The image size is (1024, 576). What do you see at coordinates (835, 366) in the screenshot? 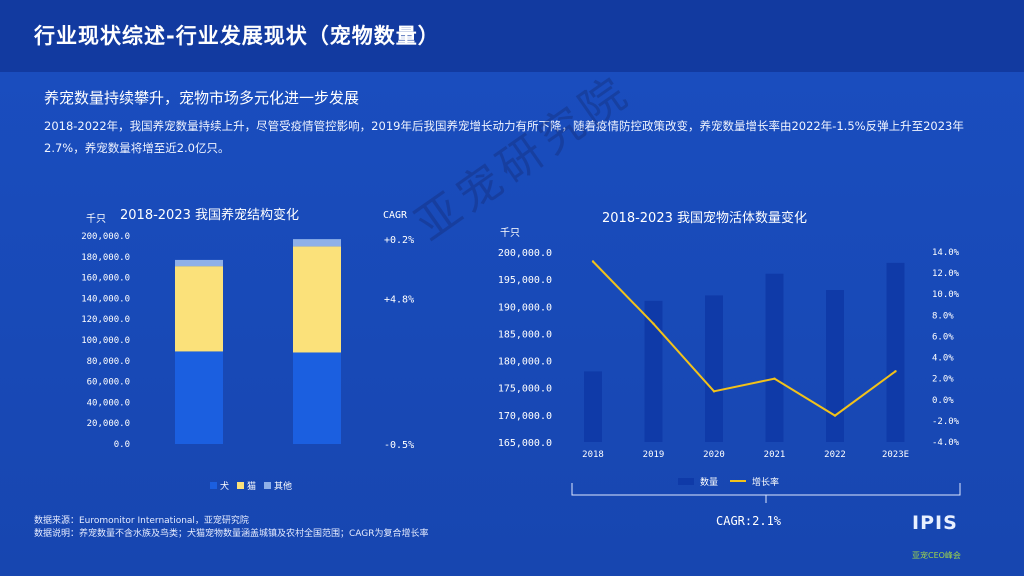
I see `chart2-bar-2022` at bounding box center [835, 366].